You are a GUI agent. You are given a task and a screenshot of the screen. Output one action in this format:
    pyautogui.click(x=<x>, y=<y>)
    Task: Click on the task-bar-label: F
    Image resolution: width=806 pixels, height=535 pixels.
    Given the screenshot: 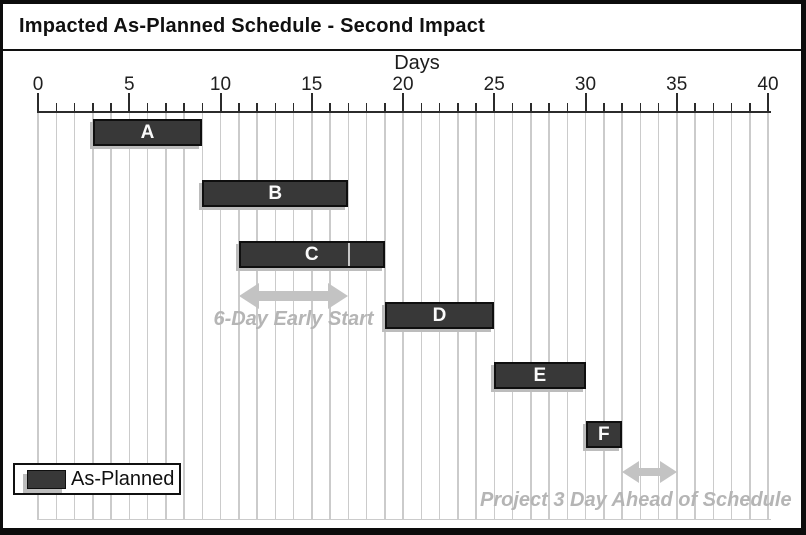 What is the action you would take?
    pyautogui.click(x=603, y=434)
    